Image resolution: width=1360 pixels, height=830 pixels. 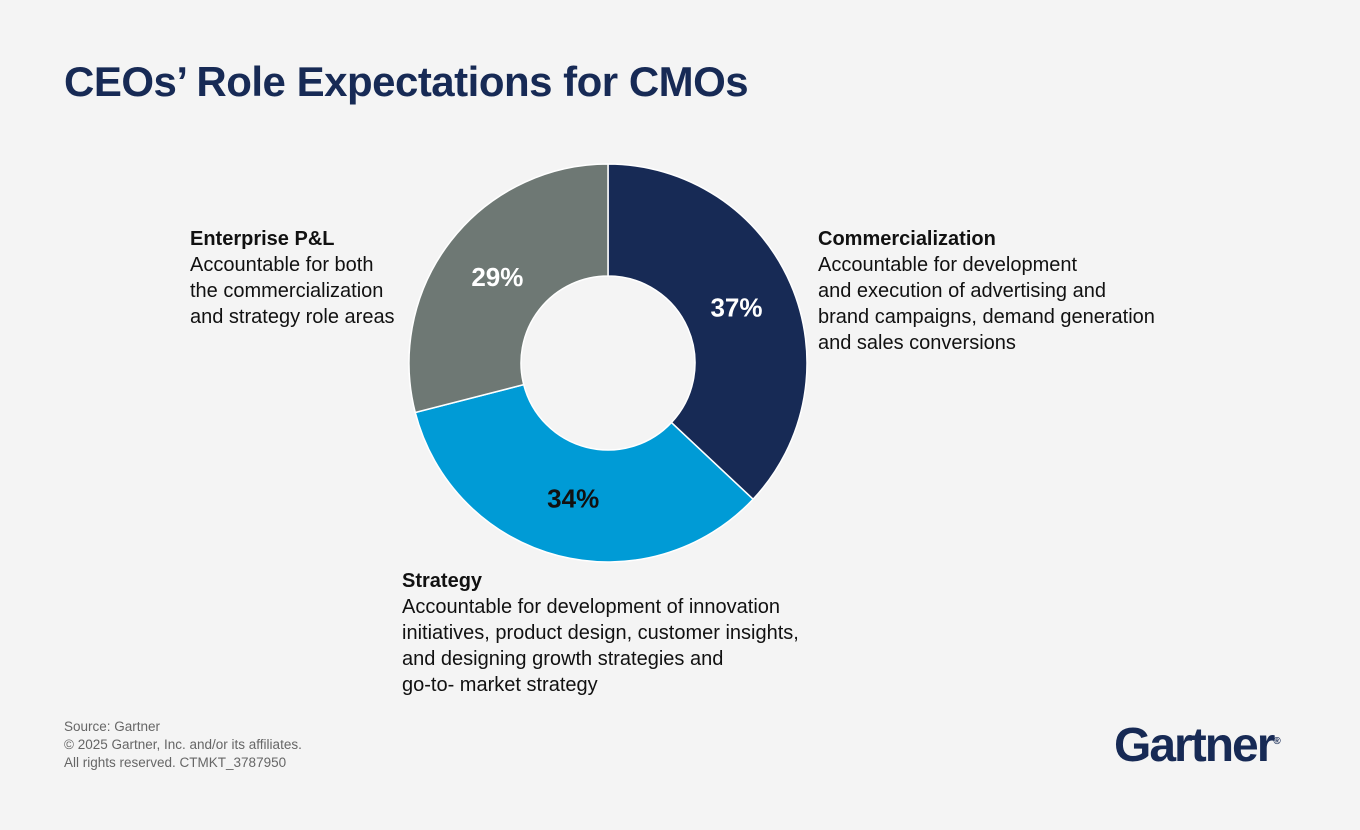 What do you see at coordinates (175, 762) in the screenshot?
I see `rights-text: All rights reserved. CTMKT_3787950` at bounding box center [175, 762].